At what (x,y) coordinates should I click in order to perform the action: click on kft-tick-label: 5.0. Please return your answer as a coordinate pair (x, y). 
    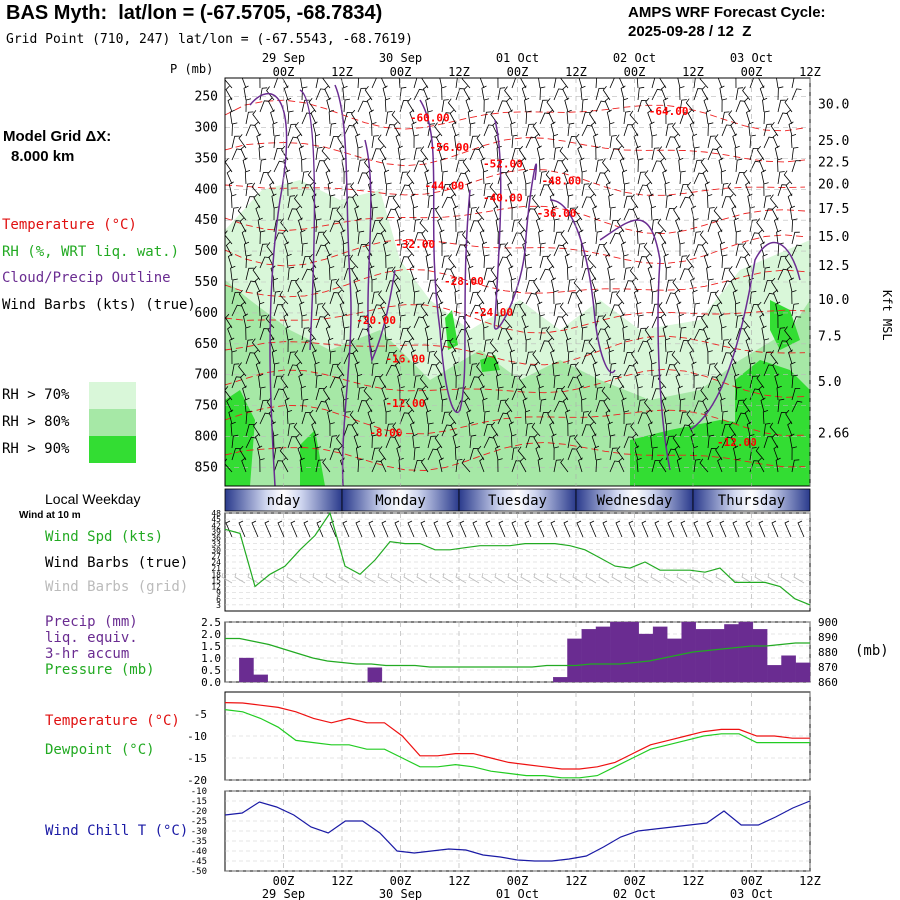
    Looking at the image, I should click on (829, 382).